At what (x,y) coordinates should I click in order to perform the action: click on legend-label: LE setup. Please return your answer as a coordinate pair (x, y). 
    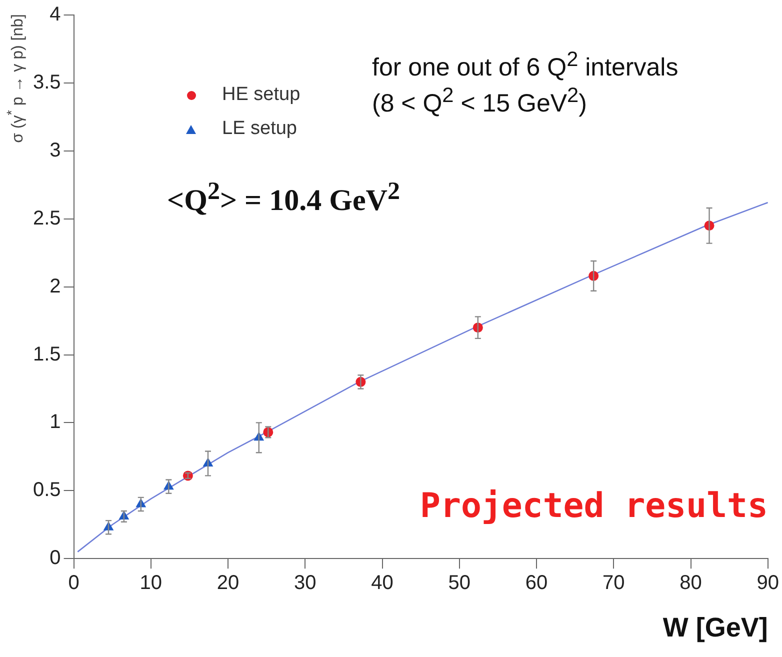
    Looking at the image, I should click on (259, 129).